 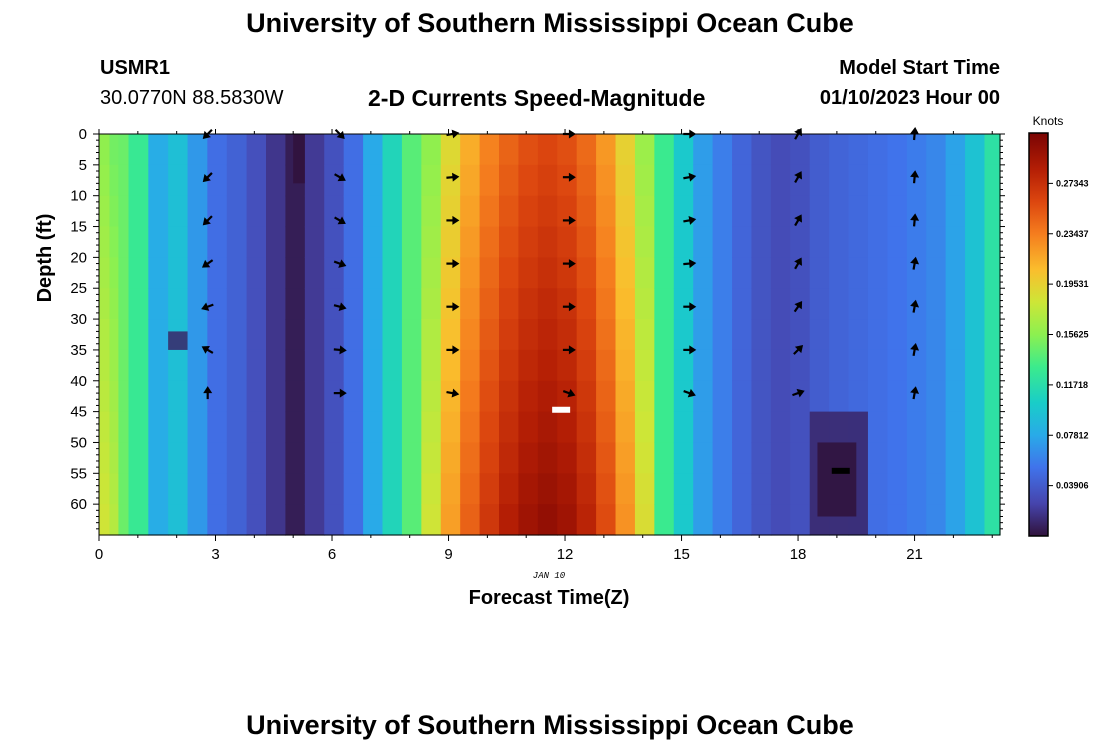 What do you see at coordinates (78, 196) in the screenshot?
I see `y-tick-label: 10` at bounding box center [78, 196].